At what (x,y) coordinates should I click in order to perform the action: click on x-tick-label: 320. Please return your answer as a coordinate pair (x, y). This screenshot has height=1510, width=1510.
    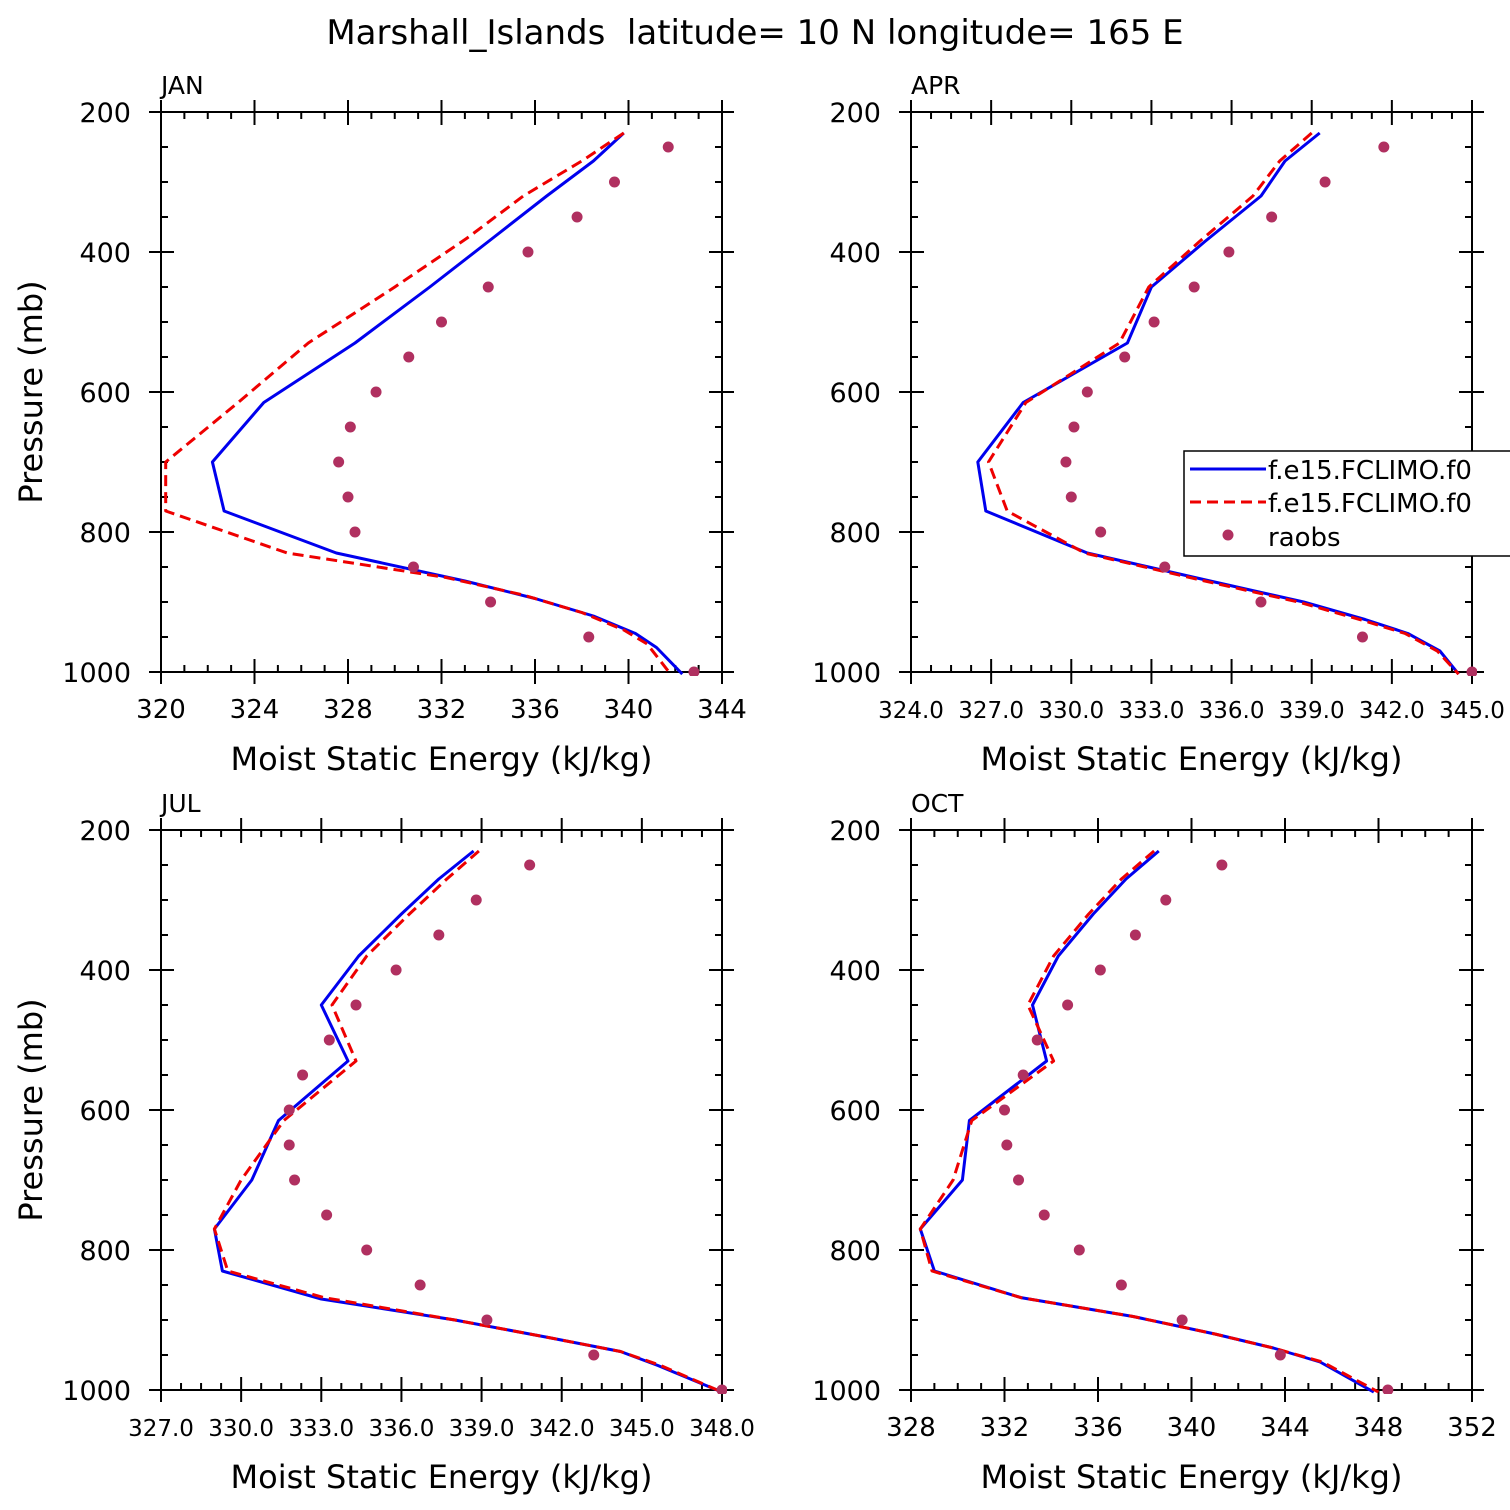
    Looking at the image, I should click on (161, 710).